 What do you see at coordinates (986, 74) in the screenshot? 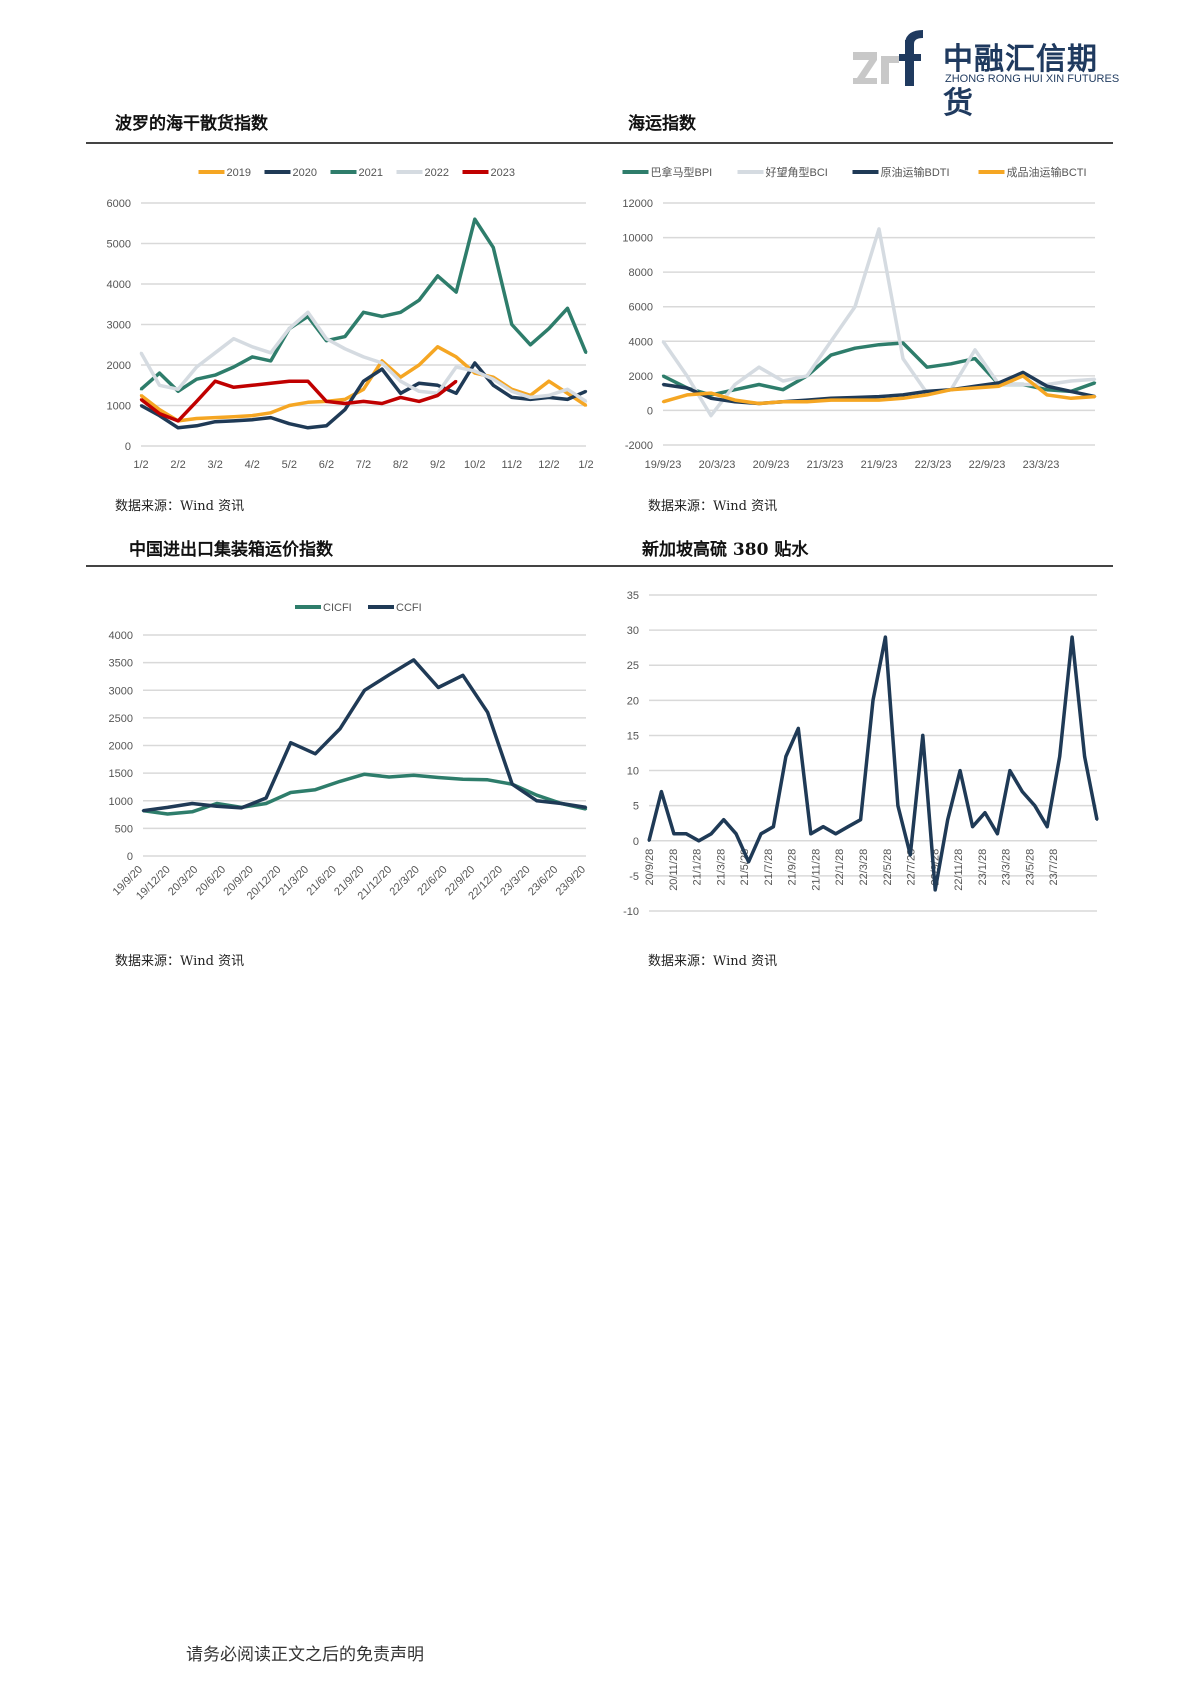
I see `logo: 中融汇信期货 ZHONG RONG HUI XIN FUTURES` at bounding box center [986, 74].